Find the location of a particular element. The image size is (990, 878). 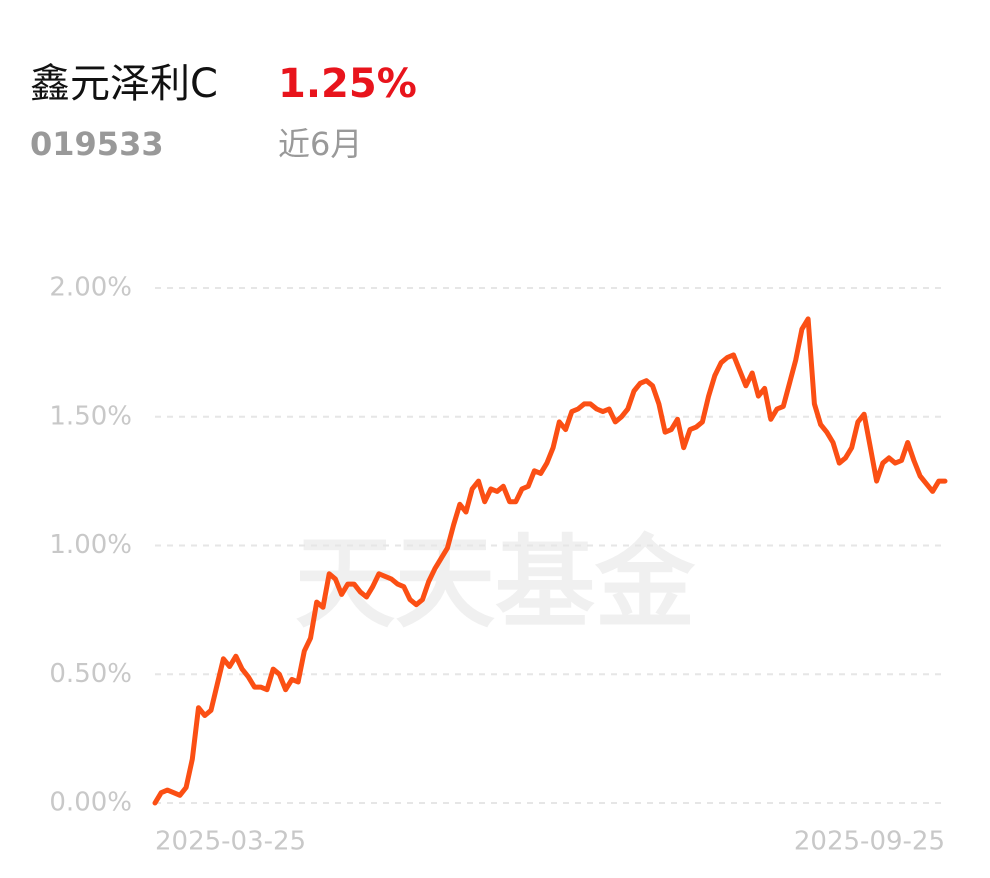

watermark: 天天基金 is located at coordinates (495, 582).